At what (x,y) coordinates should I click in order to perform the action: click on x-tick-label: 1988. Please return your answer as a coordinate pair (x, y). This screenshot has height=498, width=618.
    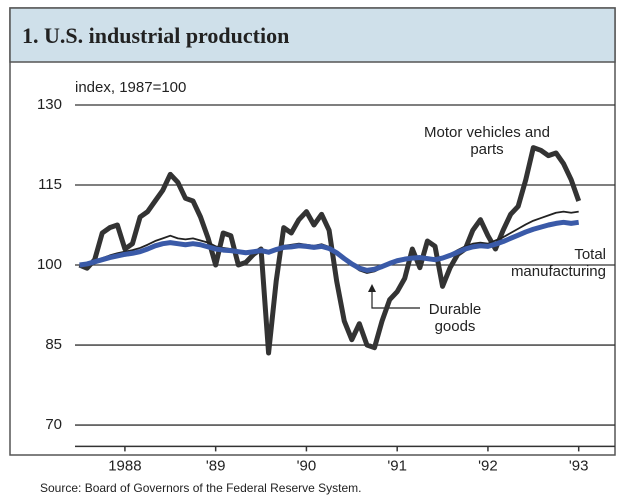
    Looking at the image, I should click on (124, 465).